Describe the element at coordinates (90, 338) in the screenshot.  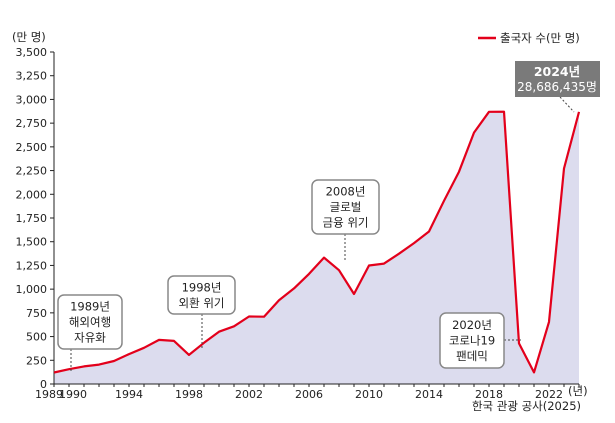
I see `annotation-text: 자유화` at that location.